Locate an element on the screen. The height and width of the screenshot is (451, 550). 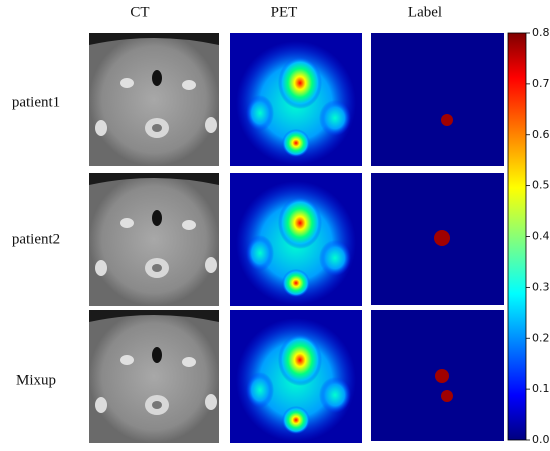
column-title: PET is located at coordinates (284, 12).